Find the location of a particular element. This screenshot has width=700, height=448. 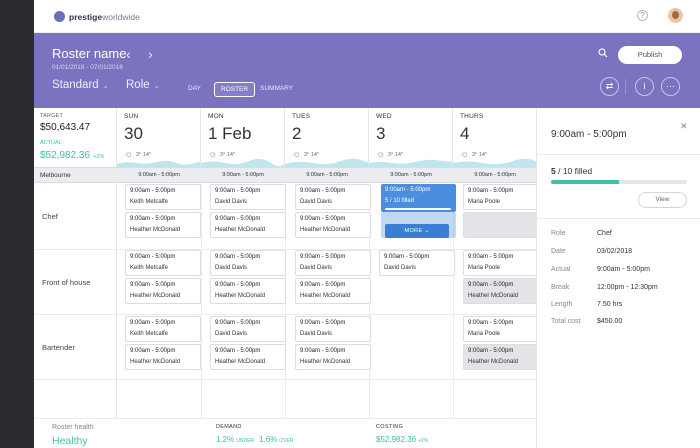

group-select: Role ⌄ is located at coordinates (143, 85).